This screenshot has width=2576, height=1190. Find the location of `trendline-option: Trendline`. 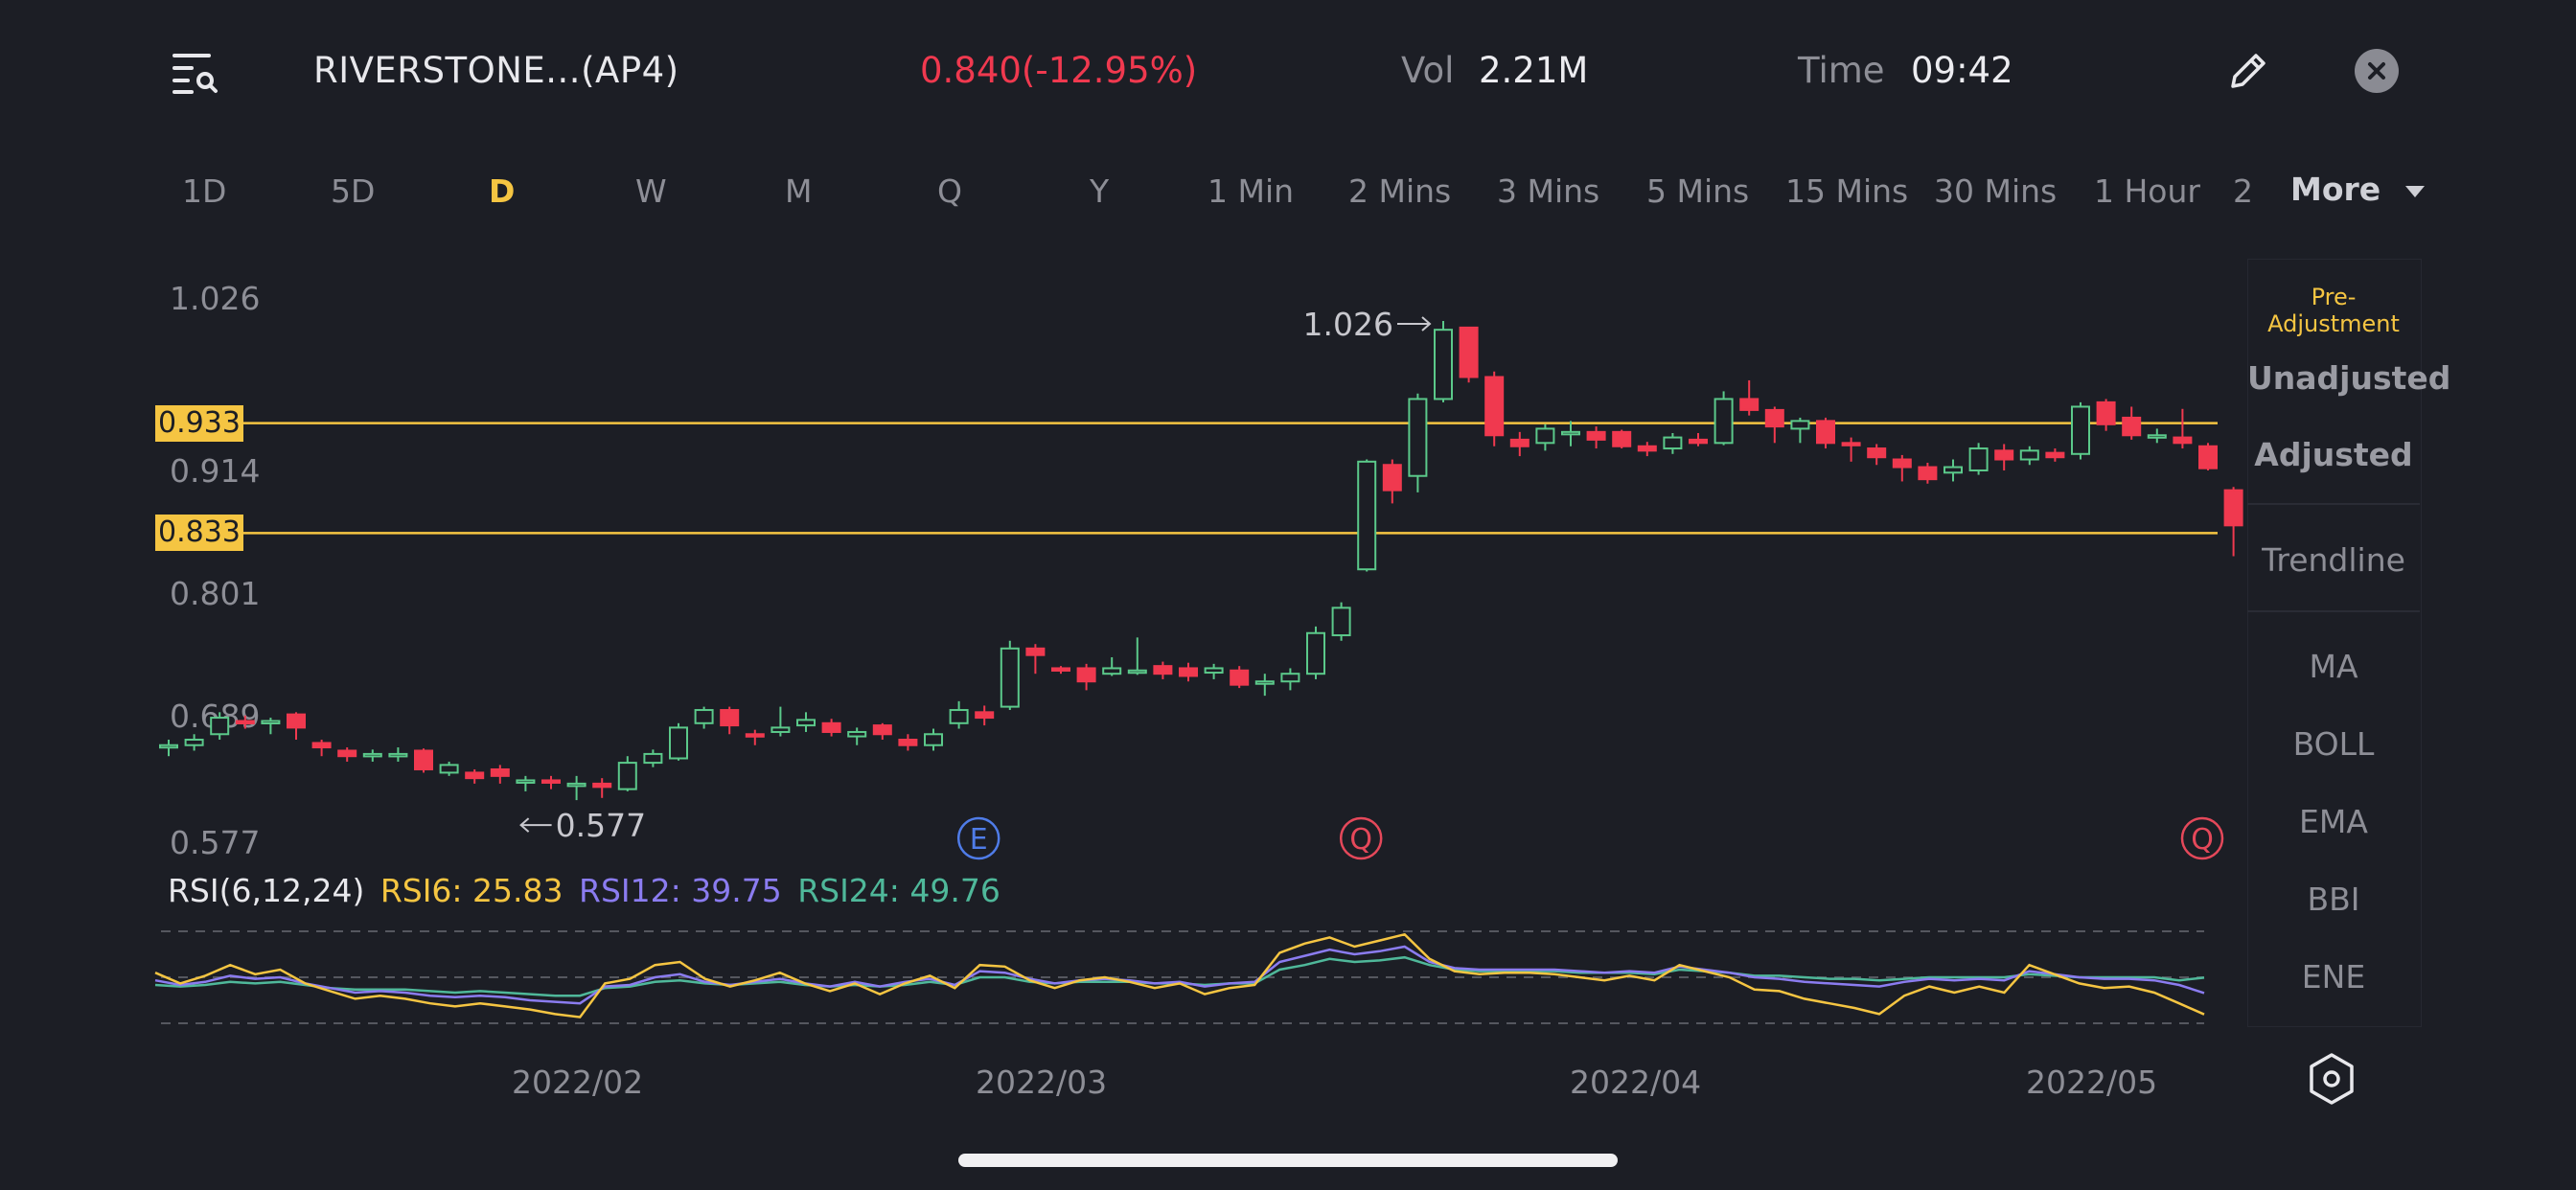

trendline-option: Trendline is located at coordinates (2333, 560).